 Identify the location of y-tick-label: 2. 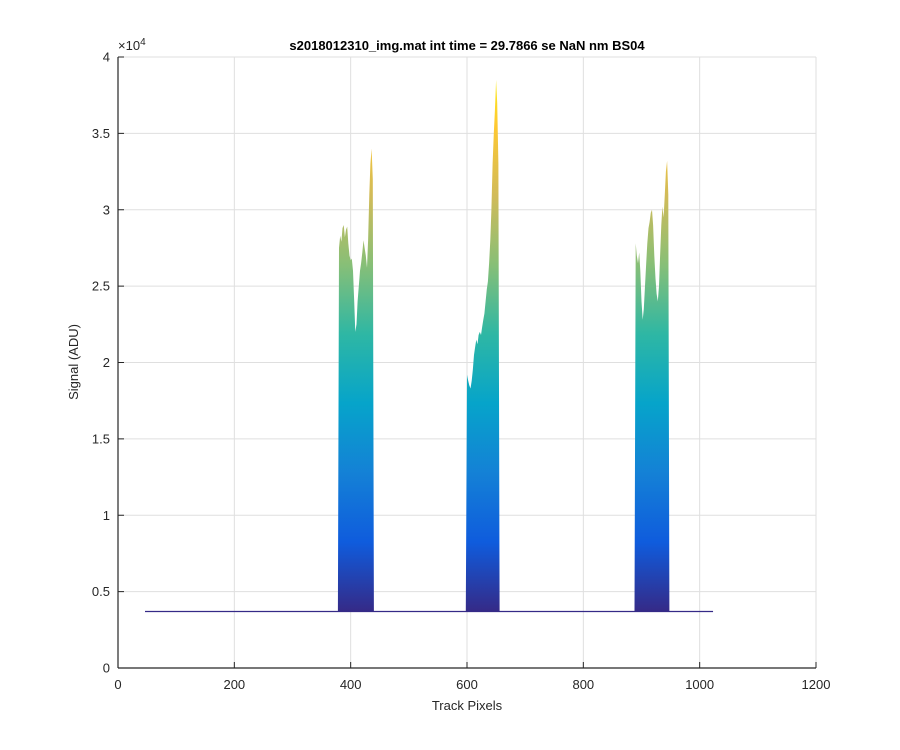
(106, 362).